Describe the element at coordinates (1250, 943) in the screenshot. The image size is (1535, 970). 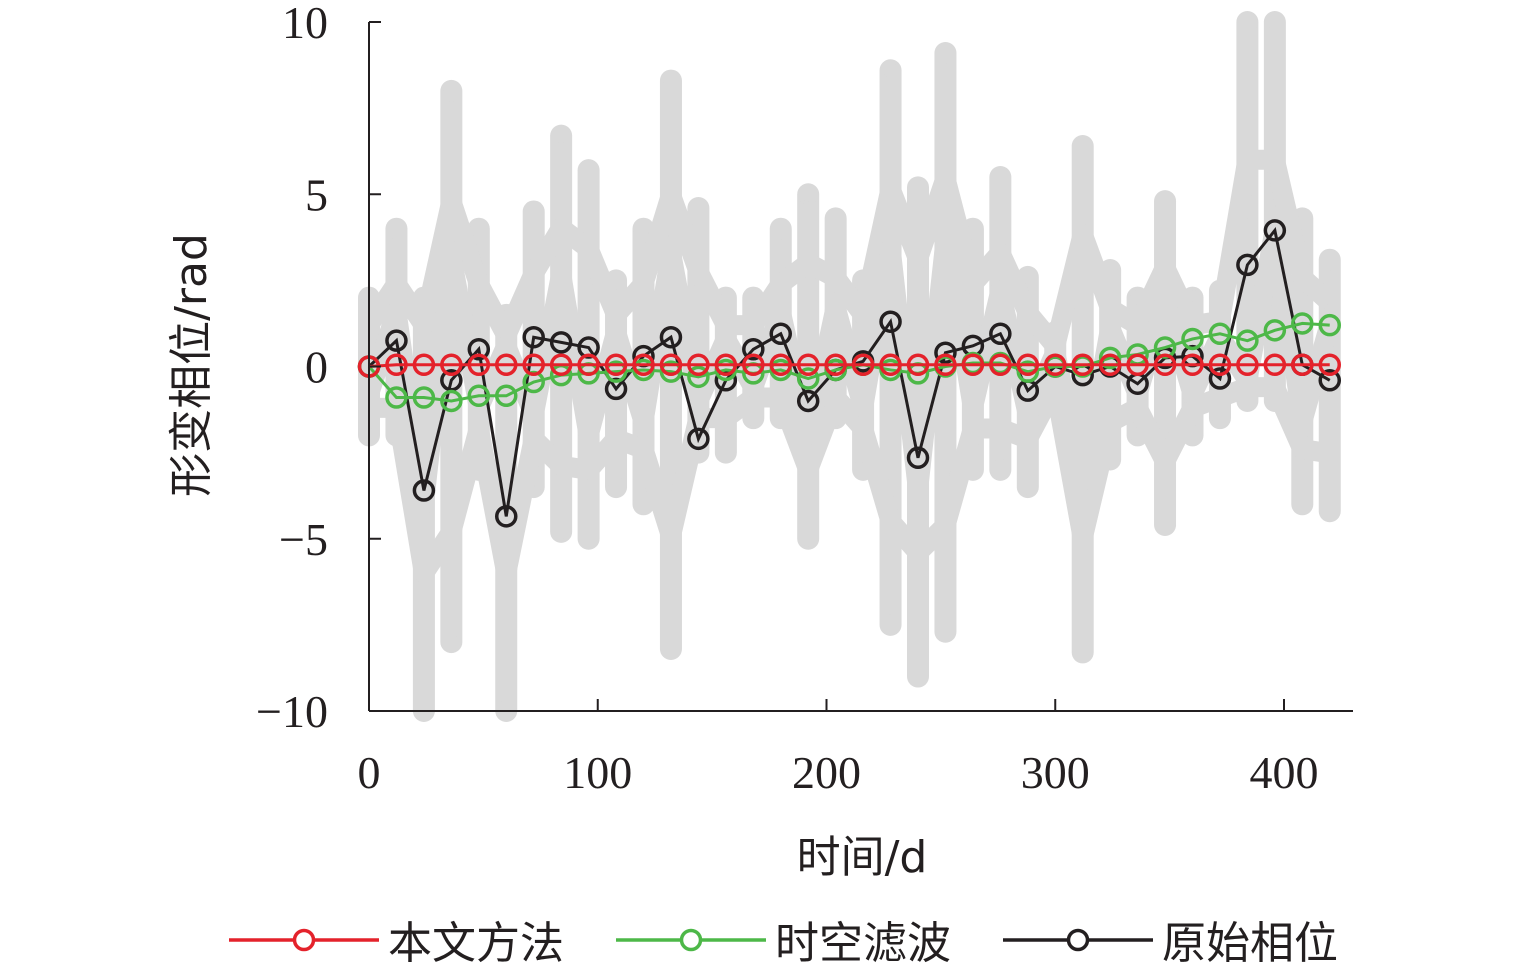
I see `legend-label: 原始相位` at that location.